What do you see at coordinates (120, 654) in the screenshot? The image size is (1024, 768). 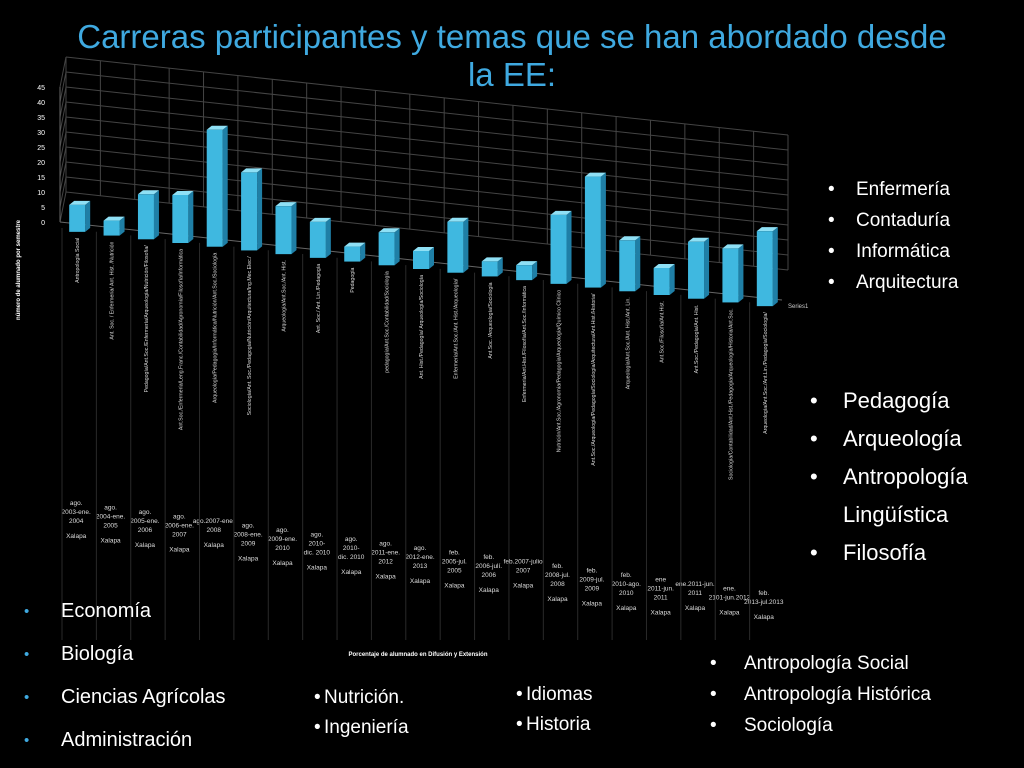 I see `list-item: Biología` at bounding box center [120, 654].